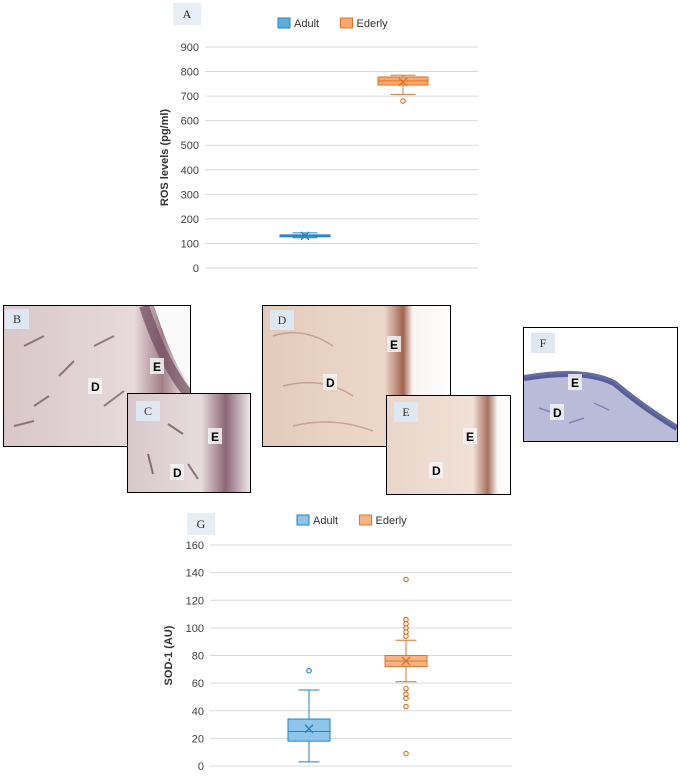 The height and width of the screenshot is (778, 680). What do you see at coordinates (165, 158) in the screenshot?
I see `y-axis-label: ROS levels (pg/ml)` at bounding box center [165, 158].